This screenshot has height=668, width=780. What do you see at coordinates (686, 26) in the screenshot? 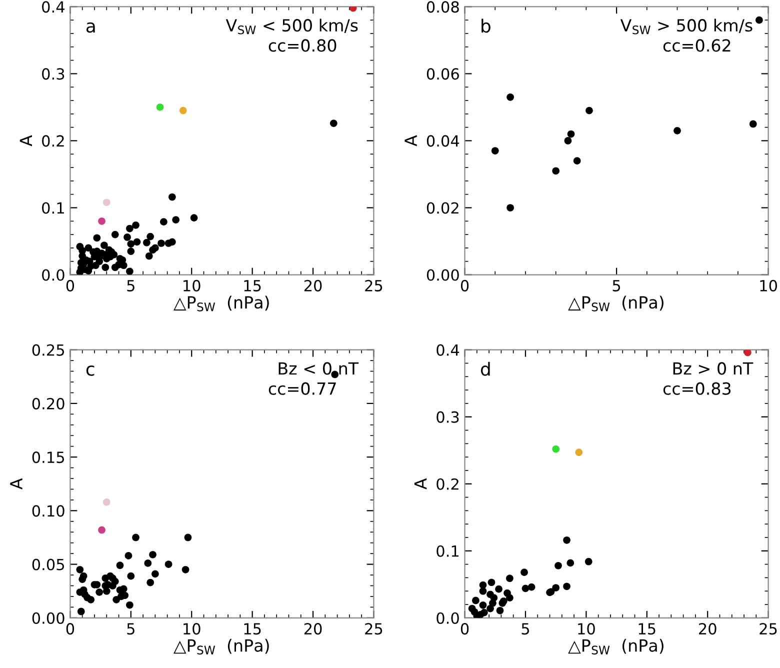
I see `annotation: V$_{SW}$ > 500 km/s` at bounding box center [686, 26].